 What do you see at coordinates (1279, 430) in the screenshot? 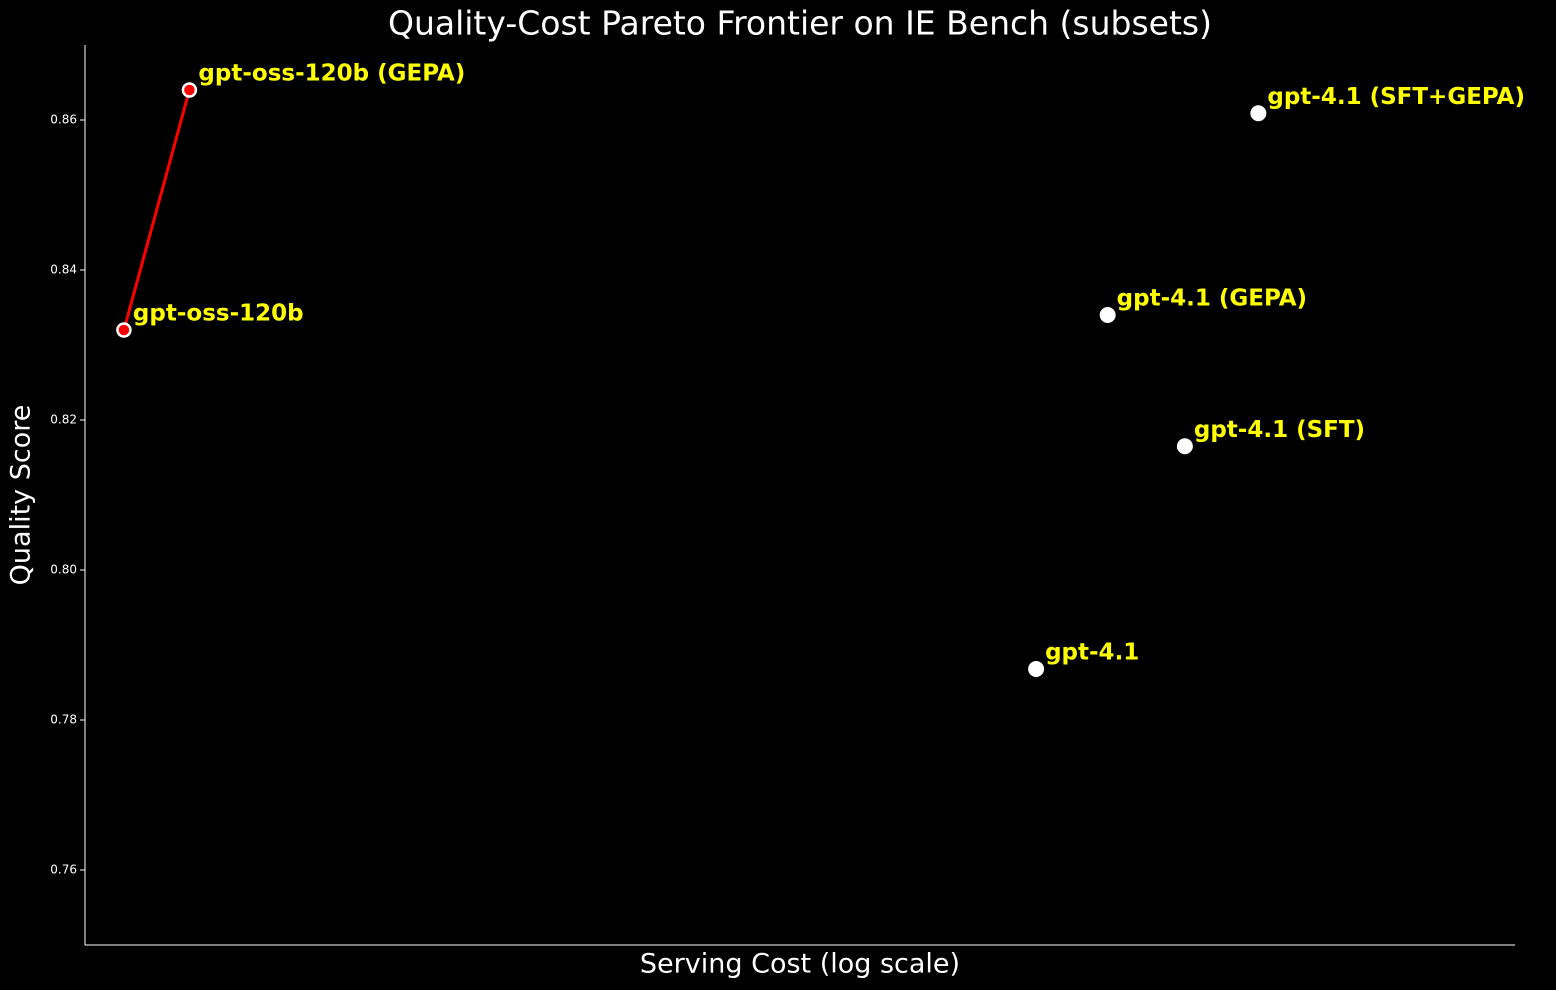
I see `point-label: gpt-4.1 (SFT)` at bounding box center [1279, 430].